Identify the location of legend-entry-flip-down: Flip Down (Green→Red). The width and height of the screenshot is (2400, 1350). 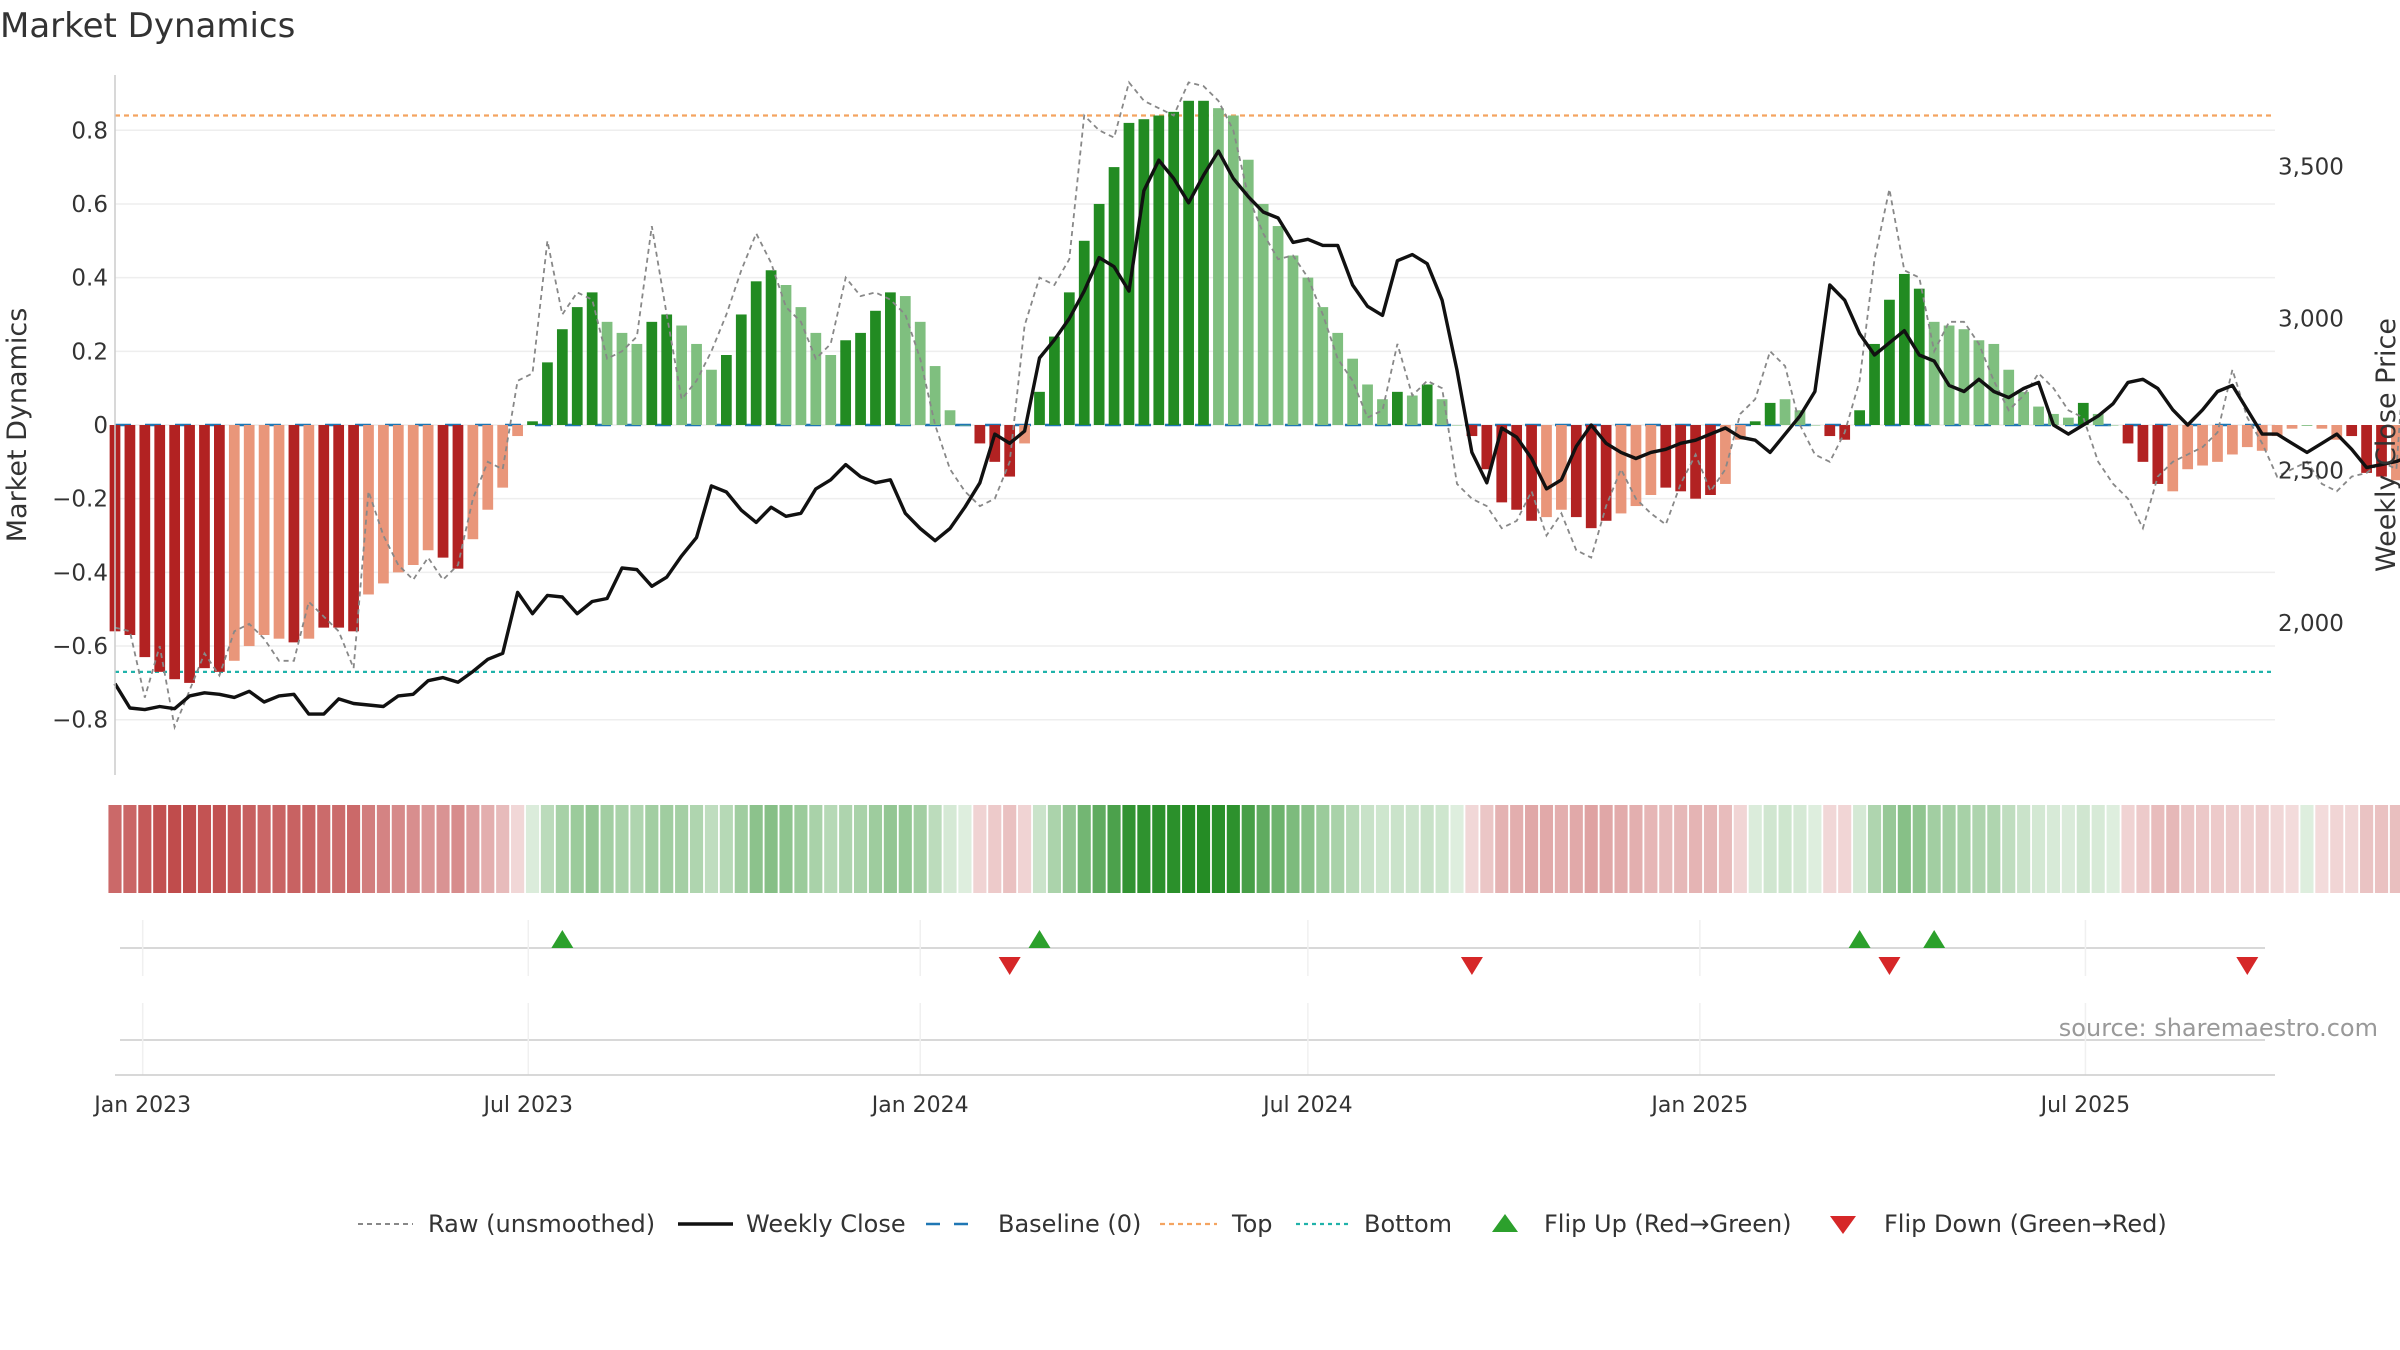
(1998, 1224).